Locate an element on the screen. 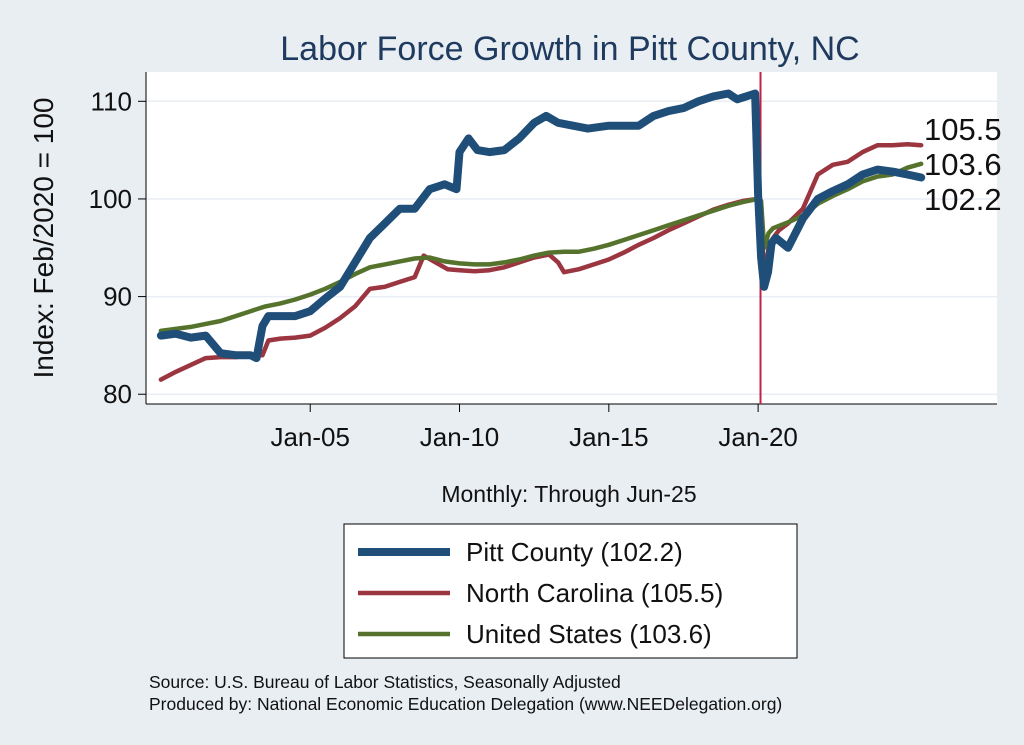  x-tick-label: Jan-20 is located at coordinates (758, 437).